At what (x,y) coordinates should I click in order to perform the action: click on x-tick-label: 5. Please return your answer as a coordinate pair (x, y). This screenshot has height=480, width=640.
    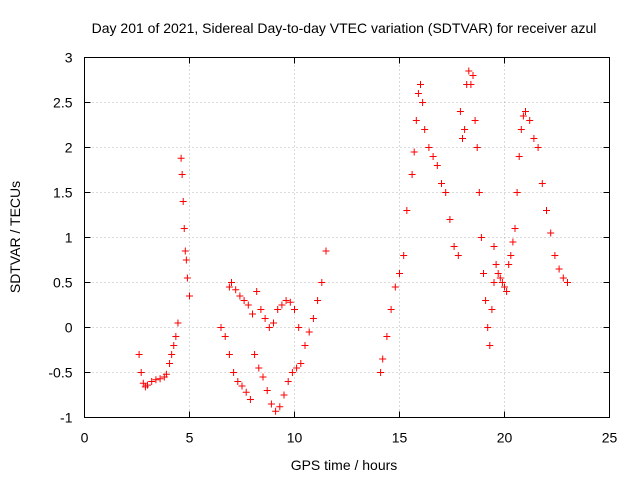
    Looking at the image, I should click on (190, 438).